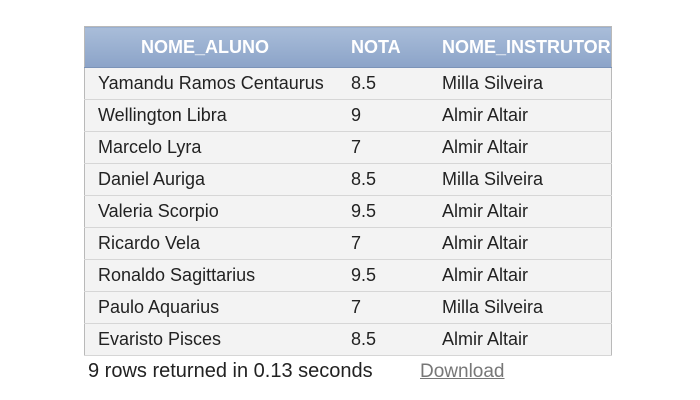  I want to click on cell-nome-aluno: Daniel Auriga, so click(204, 179).